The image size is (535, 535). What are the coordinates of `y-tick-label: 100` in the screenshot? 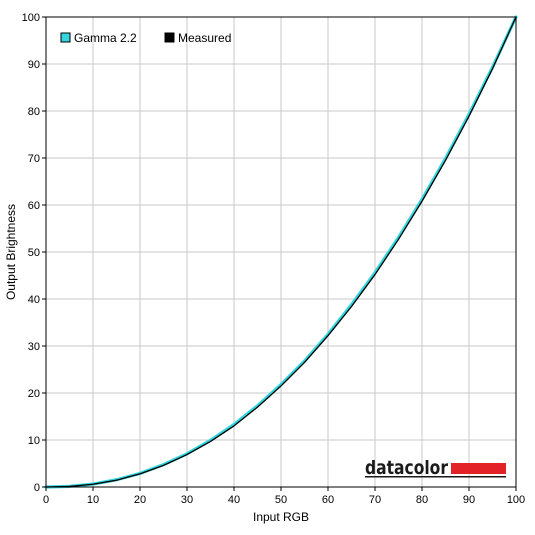 It's located at (31, 18).